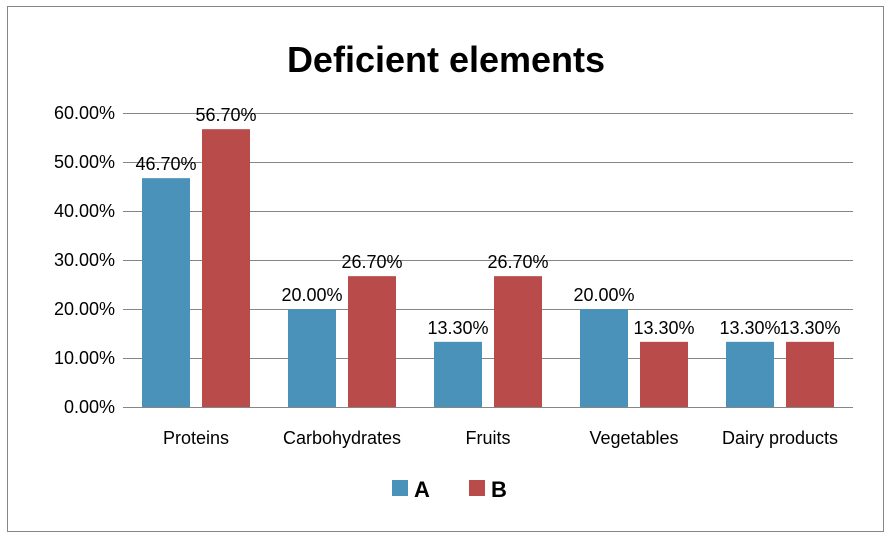 This screenshot has width=893, height=542. What do you see at coordinates (84, 260) in the screenshot?
I see `y-tick-label: 30.00%` at bounding box center [84, 260].